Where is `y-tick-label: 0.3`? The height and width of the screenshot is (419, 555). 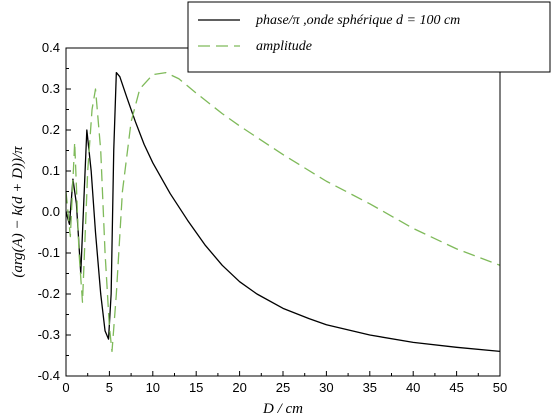 y-tick-label: 0.3 is located at coordinates (51, 88).